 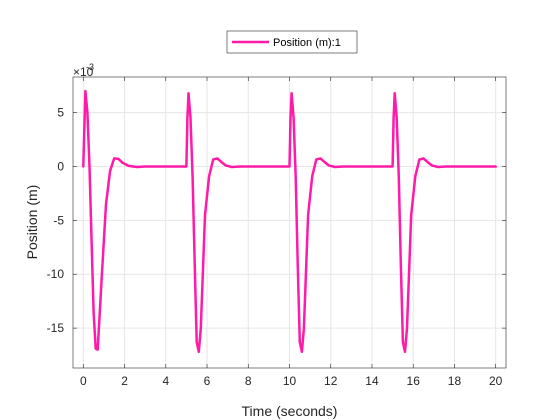 I want to click on x-tick-label: 16, so click(x=414, y=381).